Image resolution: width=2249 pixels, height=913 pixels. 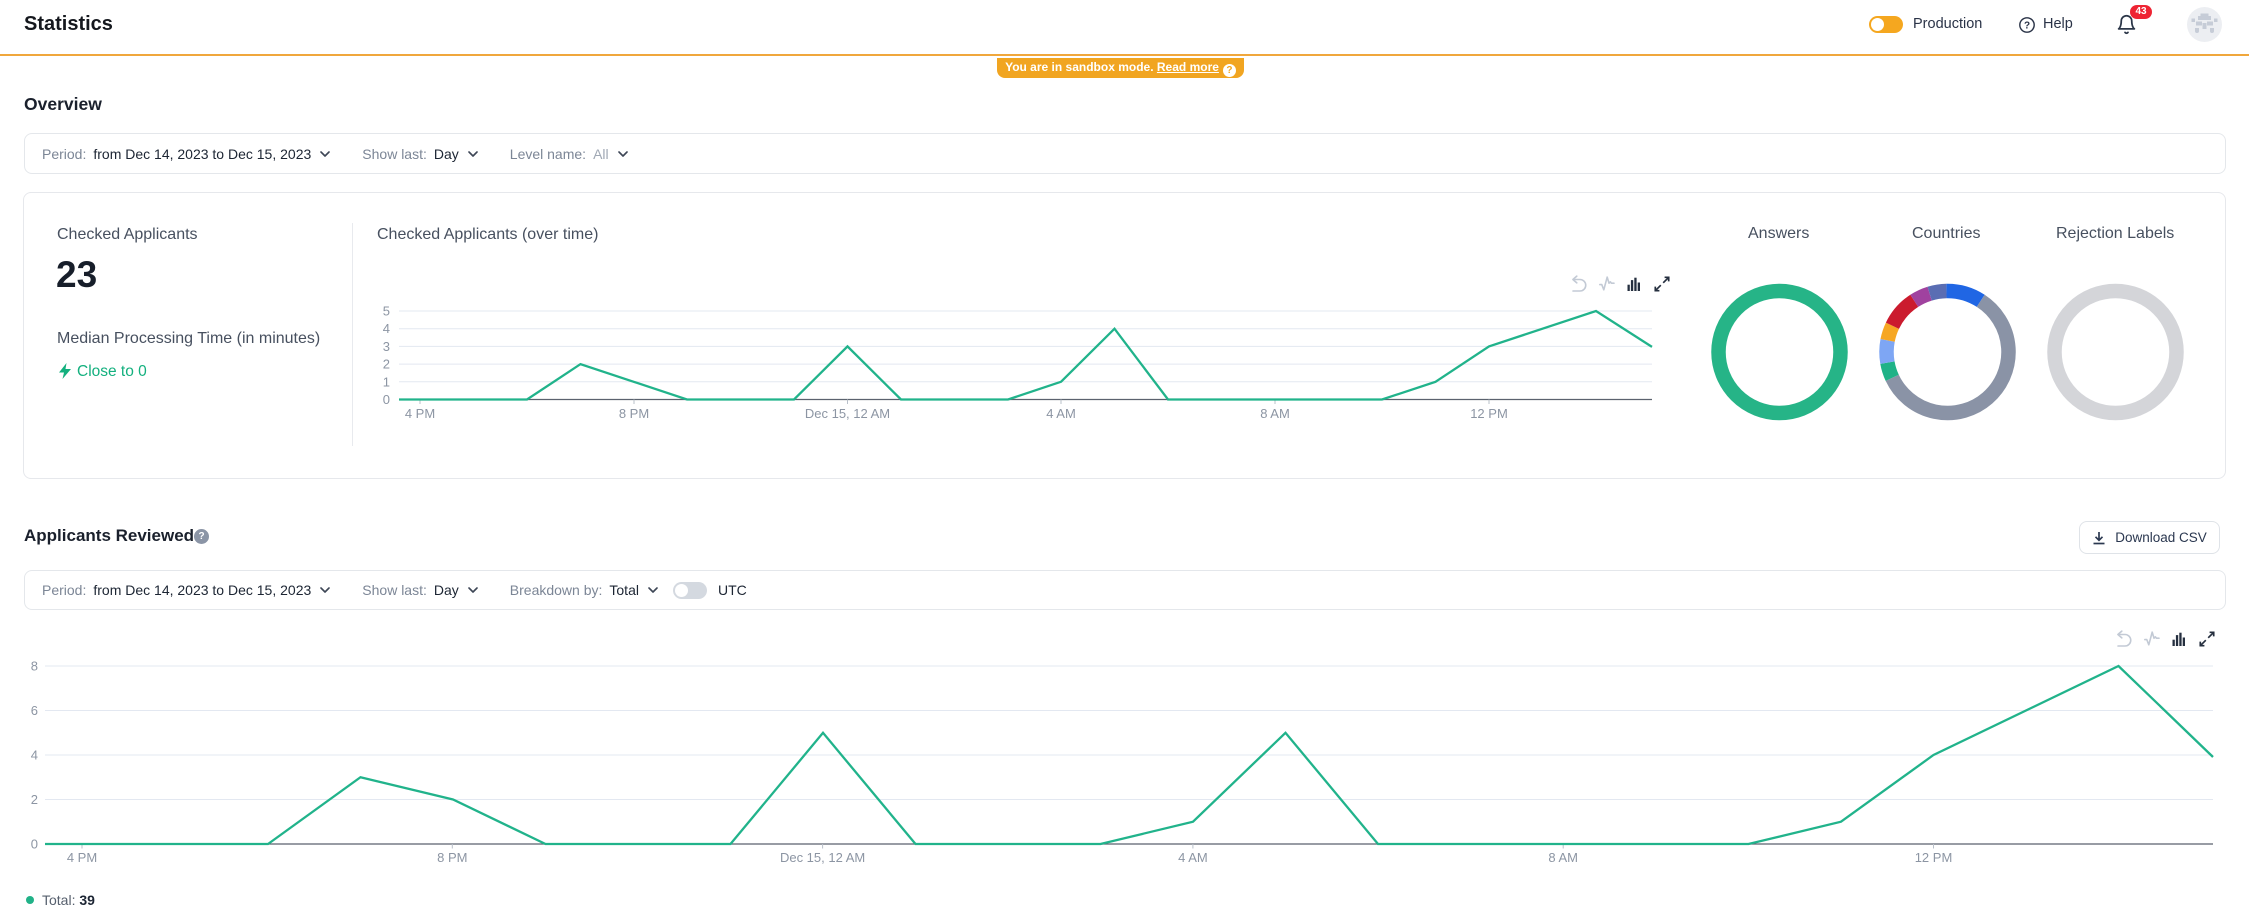 I want to click on svg-text: 1, so click(x=386, y=381).